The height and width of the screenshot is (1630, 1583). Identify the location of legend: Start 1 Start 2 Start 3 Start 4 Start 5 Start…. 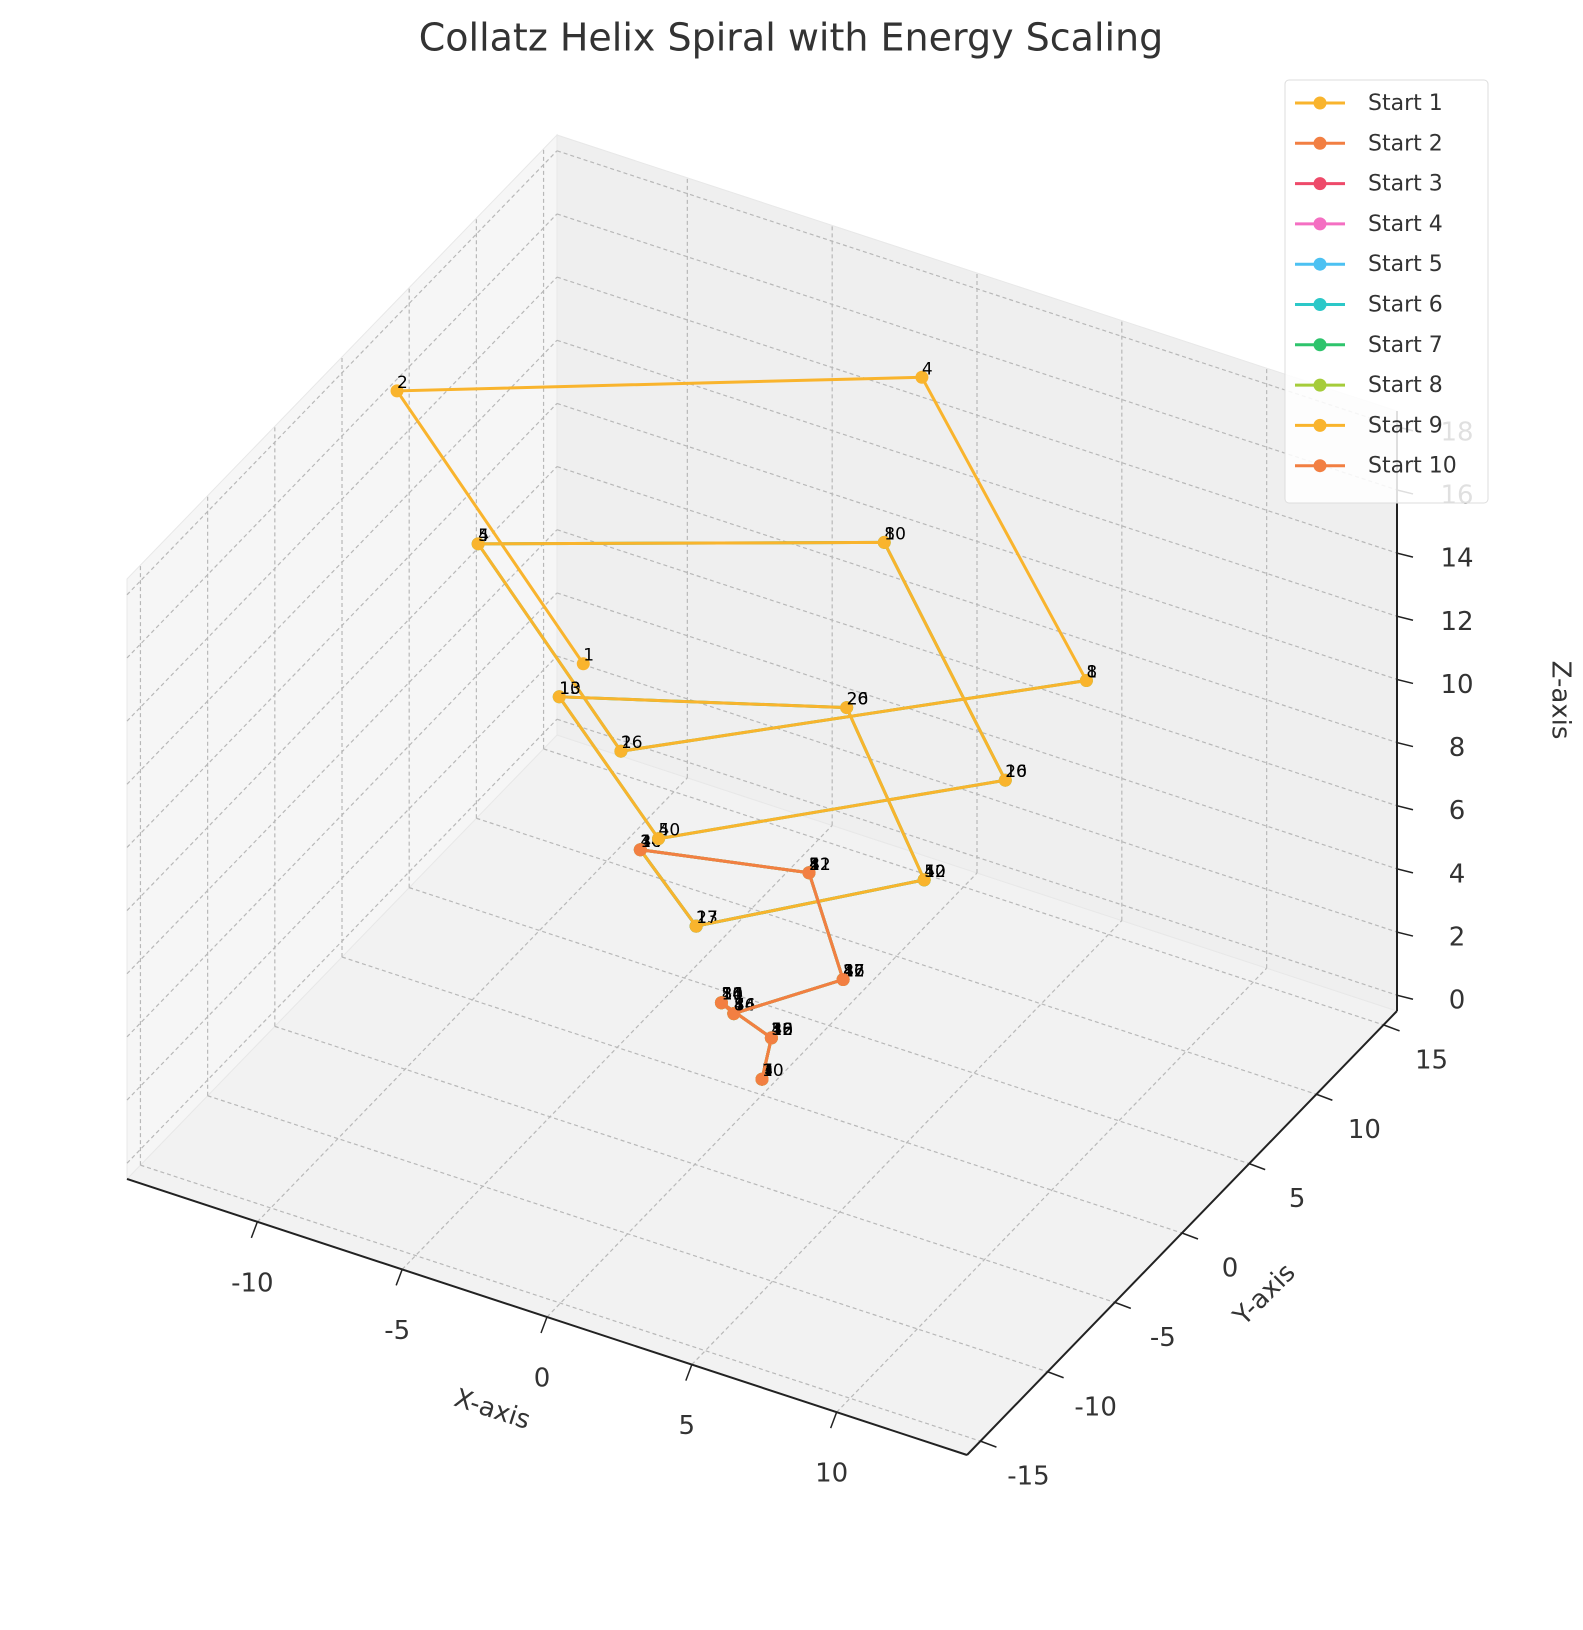
(1386, 291).